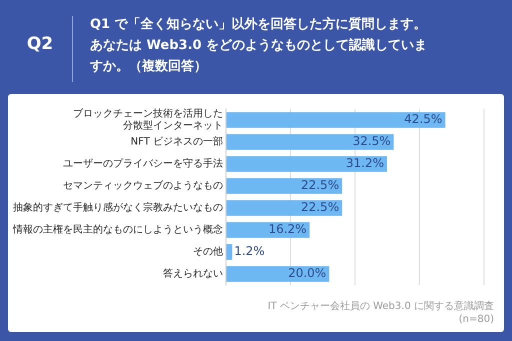  Describe the element at coordinates (259, 46) in the screenshot. I see `chart-title: Q1 で「全く知らない」以外を回答した方に質問します。あなたは Web3.0 をどのようなものとして認識していますか。（複数回答）` at that location.